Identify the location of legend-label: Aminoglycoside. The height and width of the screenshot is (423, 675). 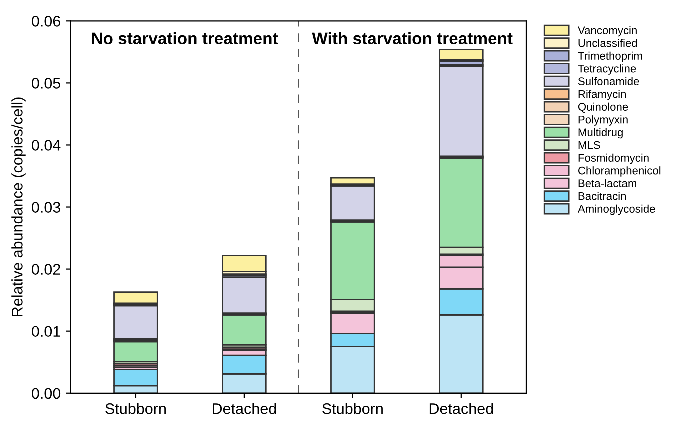
(617, 210).